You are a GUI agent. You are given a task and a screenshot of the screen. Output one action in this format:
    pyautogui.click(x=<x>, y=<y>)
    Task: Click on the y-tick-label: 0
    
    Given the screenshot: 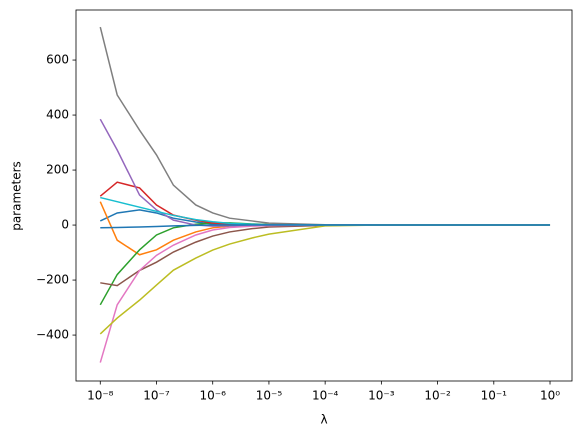 What is the action you would take?
    pyautogui.click(x=65, y=225)
    